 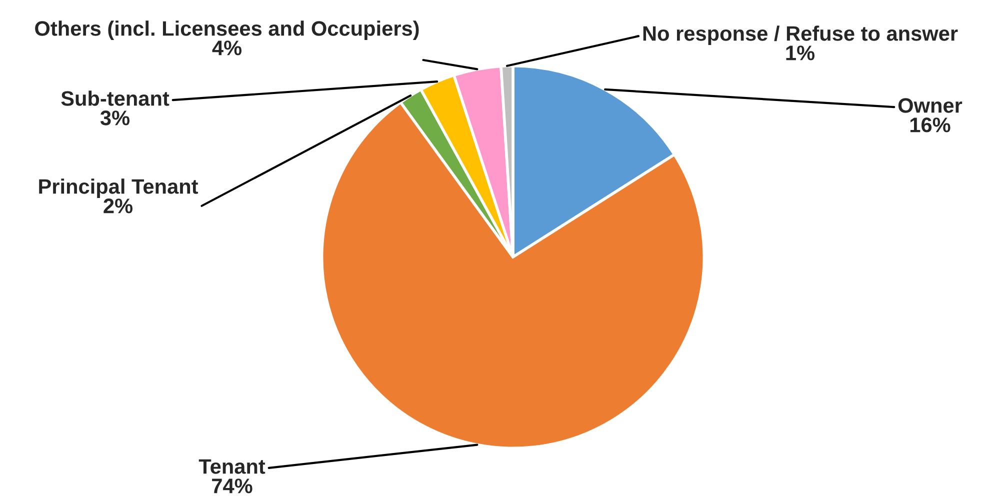 I want to click on data-label: 4%, so click(x=227, y=48).